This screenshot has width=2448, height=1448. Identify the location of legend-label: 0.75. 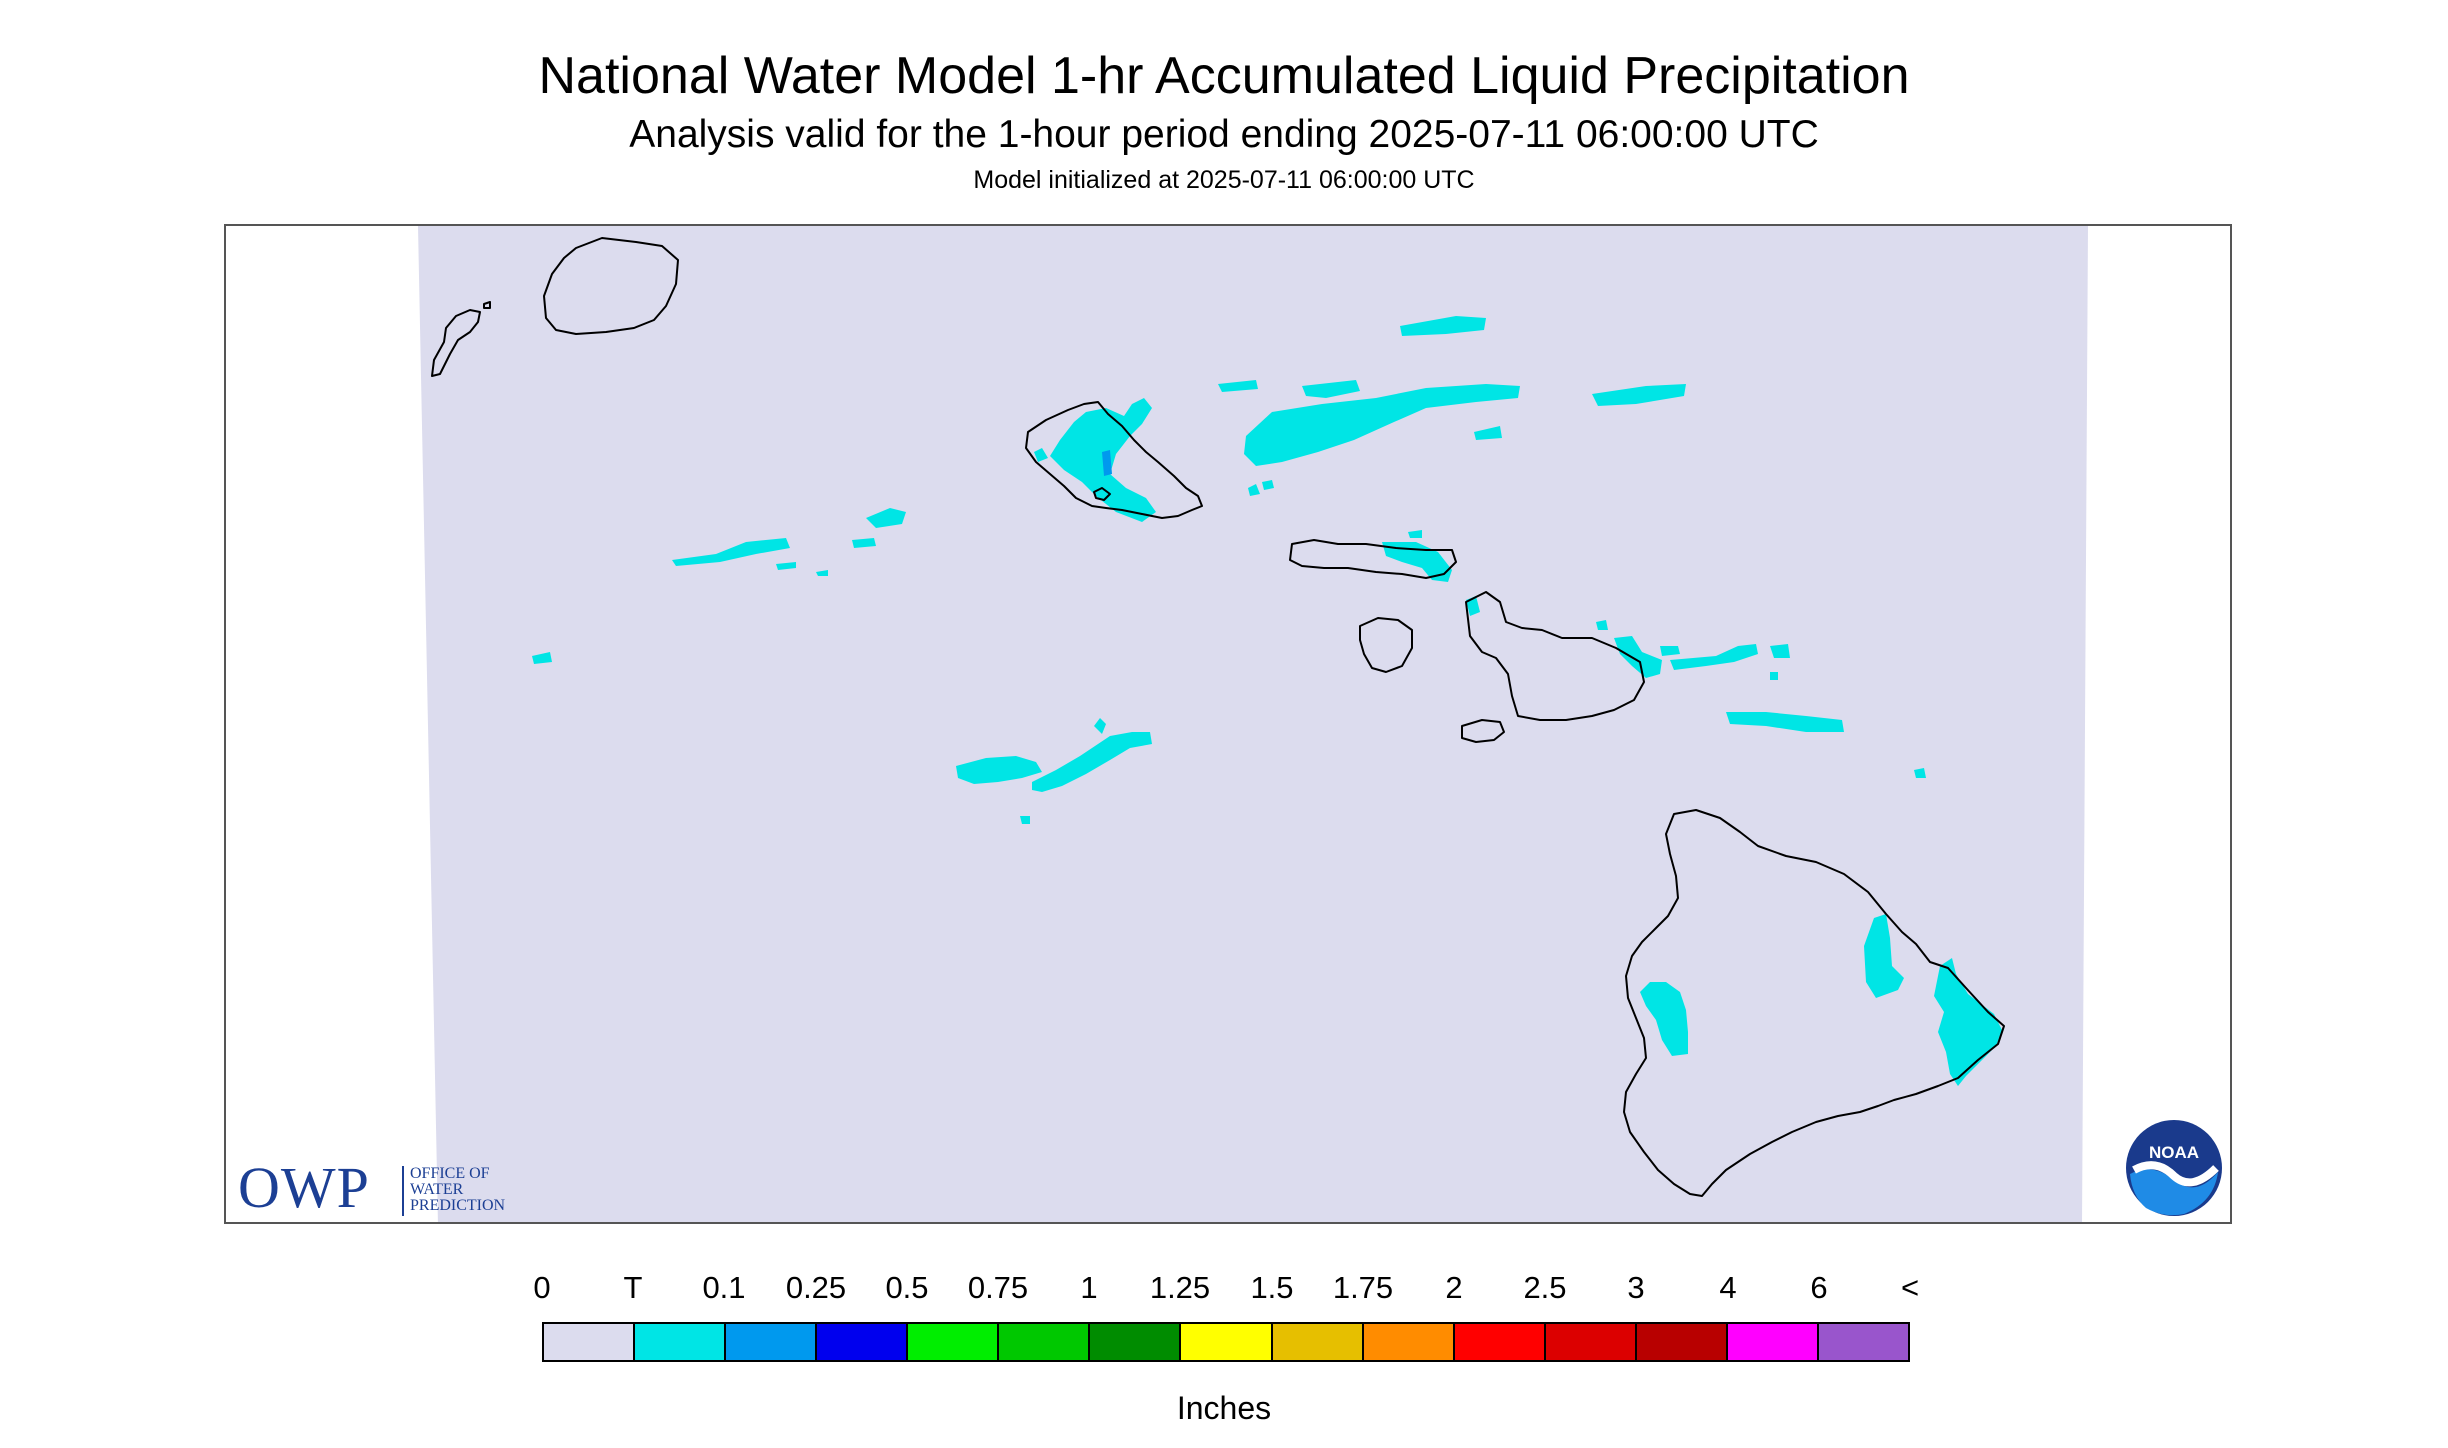
(998, 1287).